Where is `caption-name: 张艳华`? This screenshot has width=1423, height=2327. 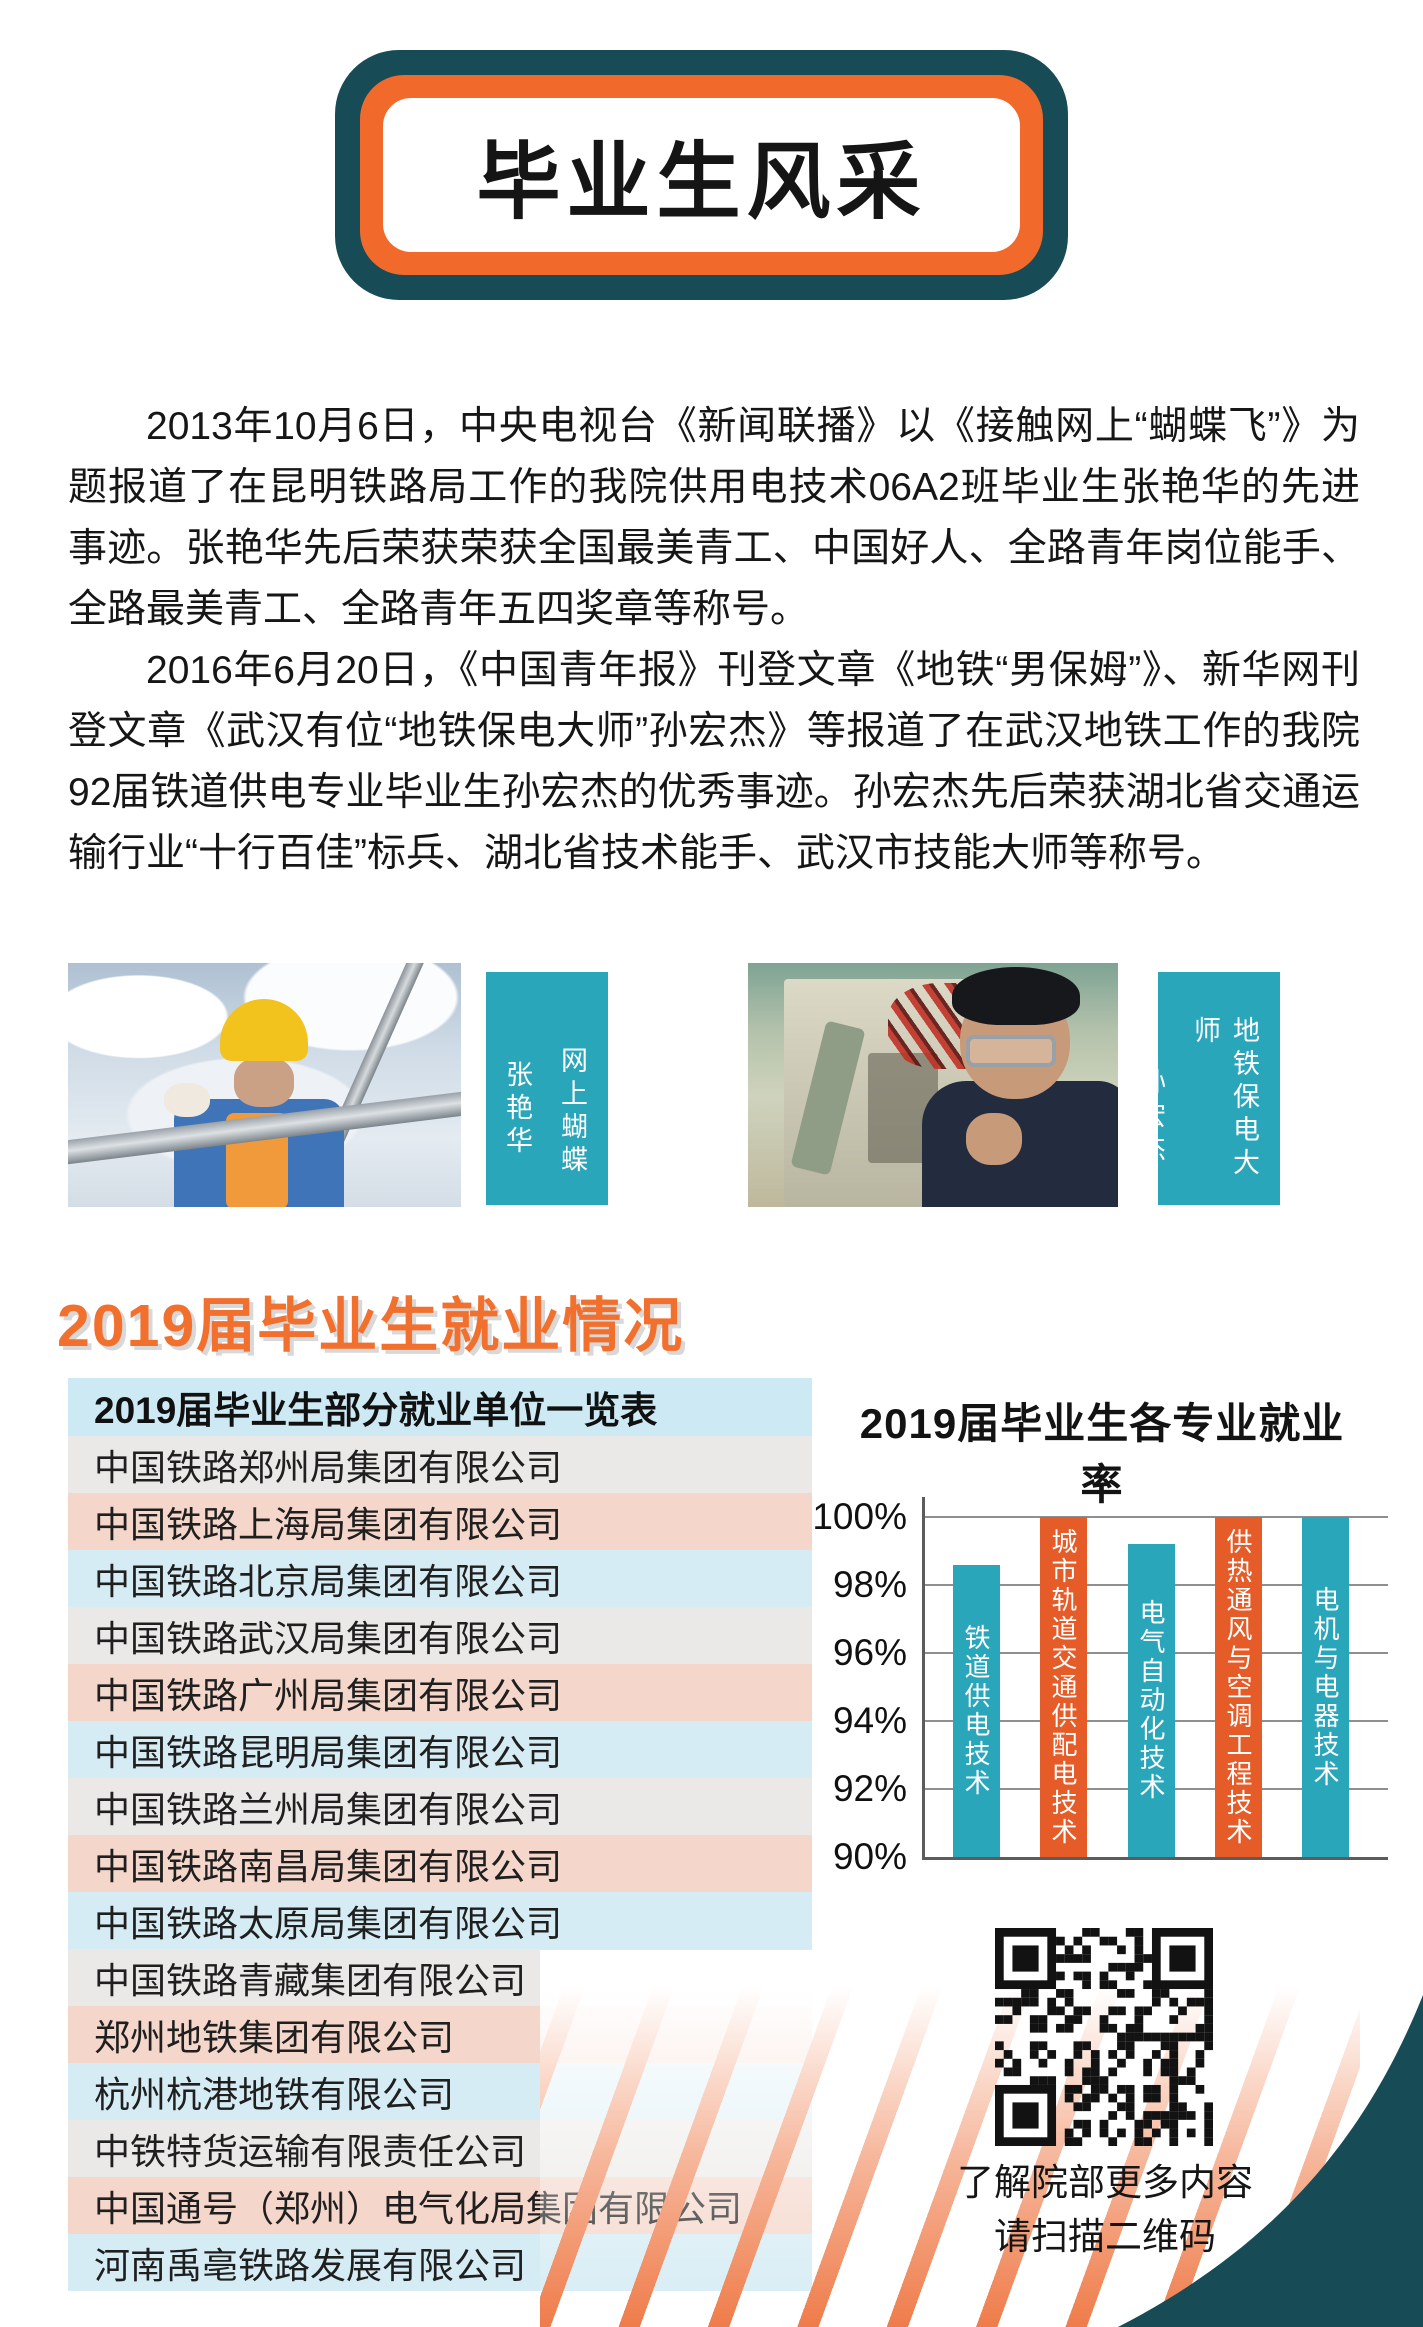 caption-name: 张艳华 is located at coordinates (517, 1109).